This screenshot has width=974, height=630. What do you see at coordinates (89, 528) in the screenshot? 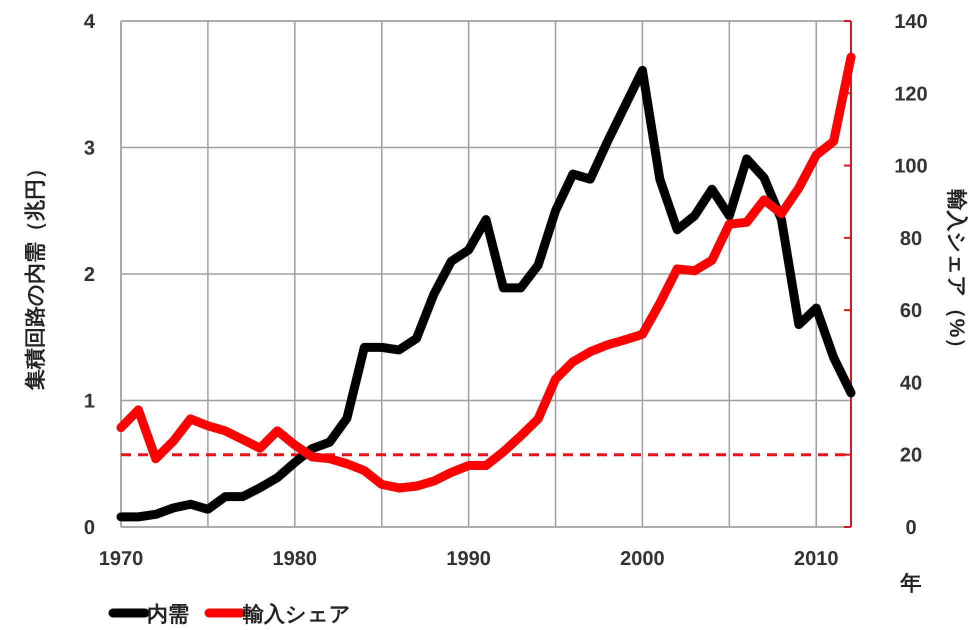
I see `y-tick-label: 0` at bounding box center [89, 528].